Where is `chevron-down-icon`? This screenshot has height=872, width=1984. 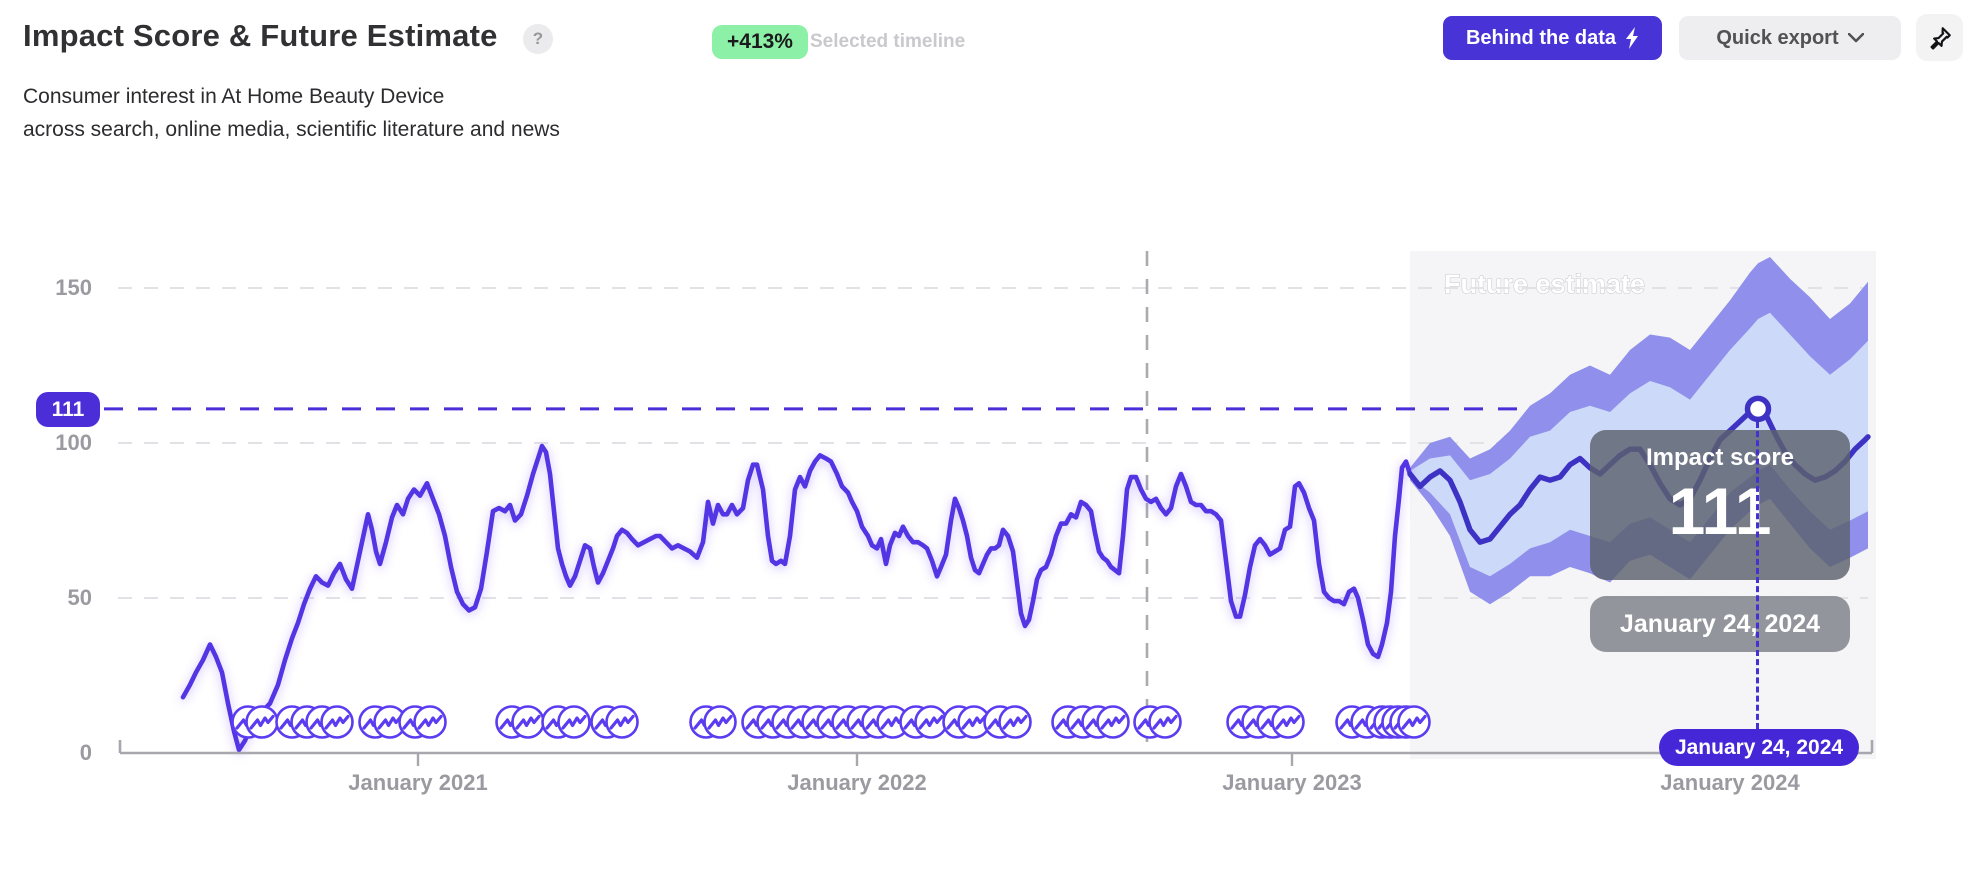
chevron-down-icon is located at coordinates (1855, 38).